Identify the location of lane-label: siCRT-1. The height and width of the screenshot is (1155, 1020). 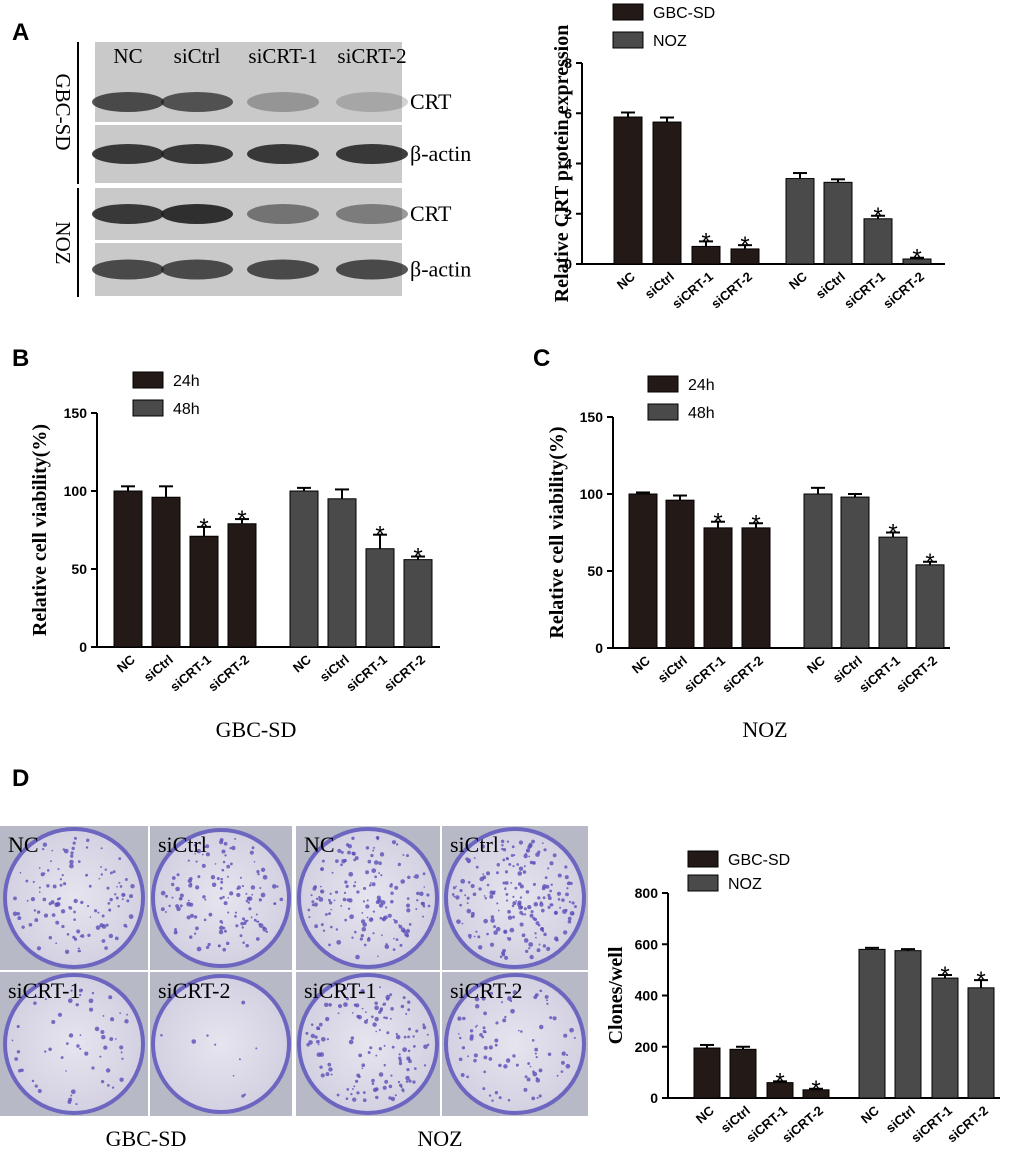
(282, 56).